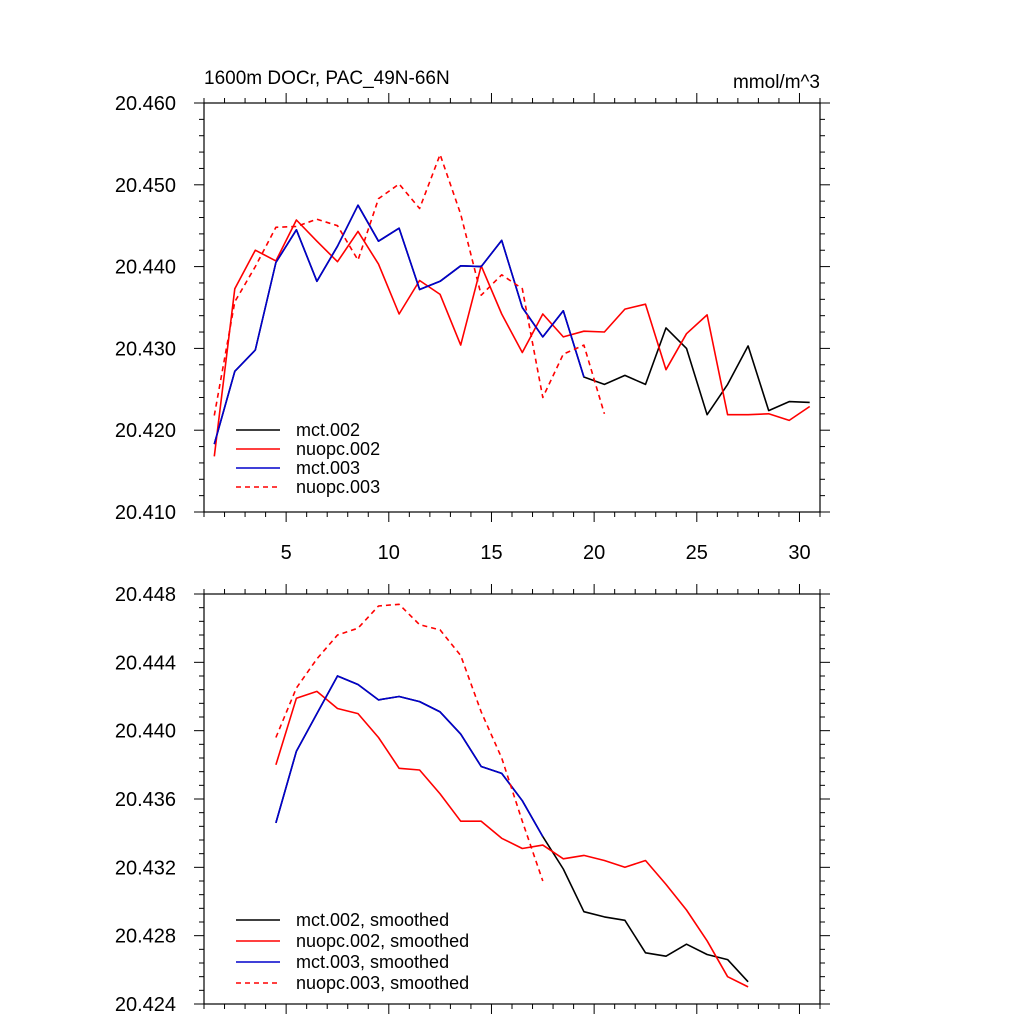  What do you see at coordinates (799, 553) in the screenshot?
I see `x-tick-label: 30` at bounding box center [799, 553].